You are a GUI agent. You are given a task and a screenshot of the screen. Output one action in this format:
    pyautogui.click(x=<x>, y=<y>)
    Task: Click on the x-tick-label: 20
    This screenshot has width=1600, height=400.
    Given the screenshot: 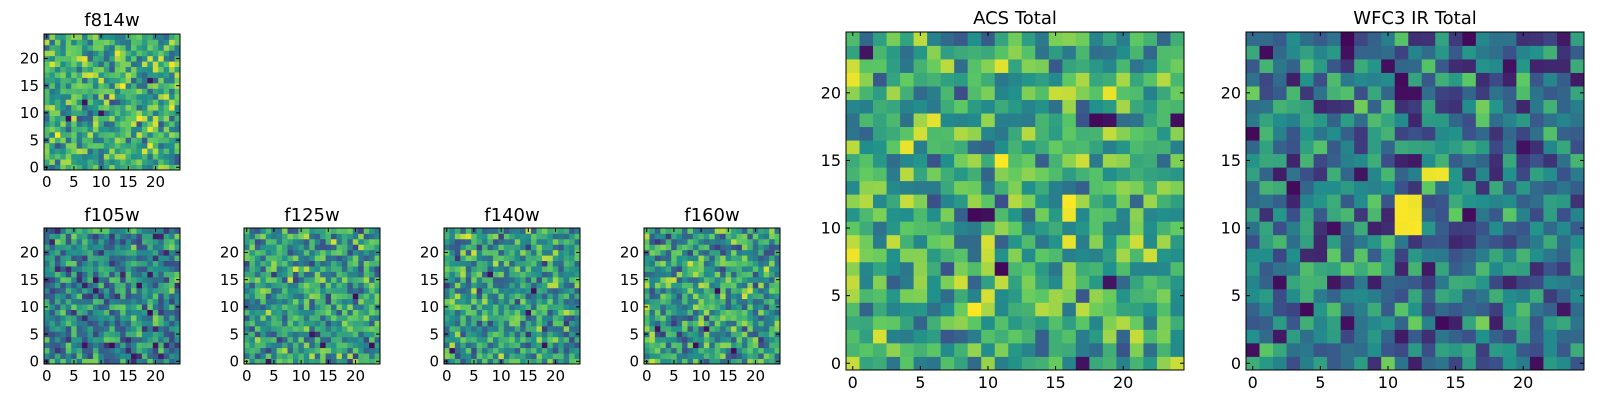 What is the action you would take?
    pyautogui.click(x=1523, y=382)
    